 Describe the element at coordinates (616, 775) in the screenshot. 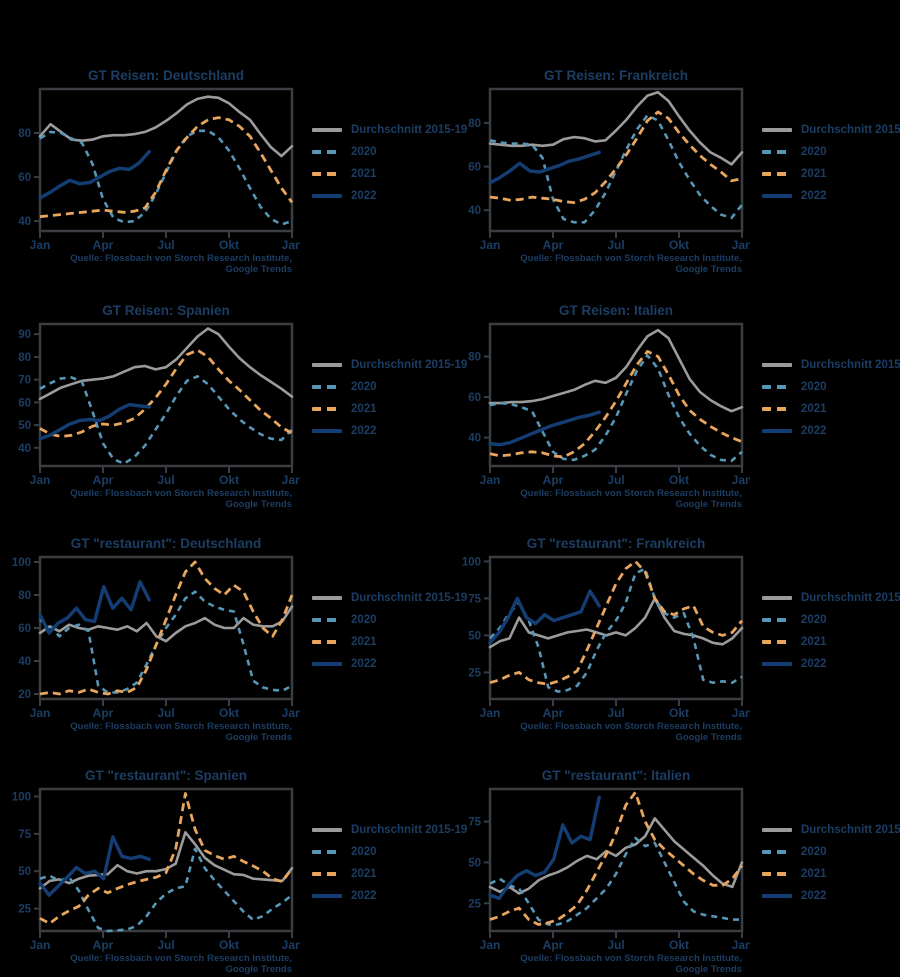

I see `chart-title: GT "restaurant": Italien` at that location.